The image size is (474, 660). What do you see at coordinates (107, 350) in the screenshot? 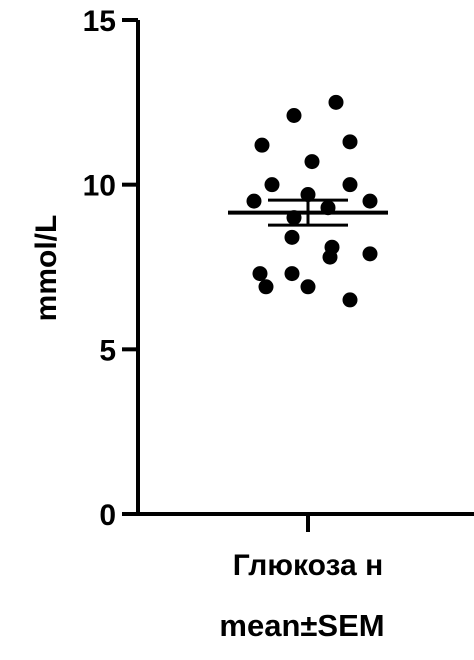
I see `y-tick-label: 5` at bounding box center [107, 350].